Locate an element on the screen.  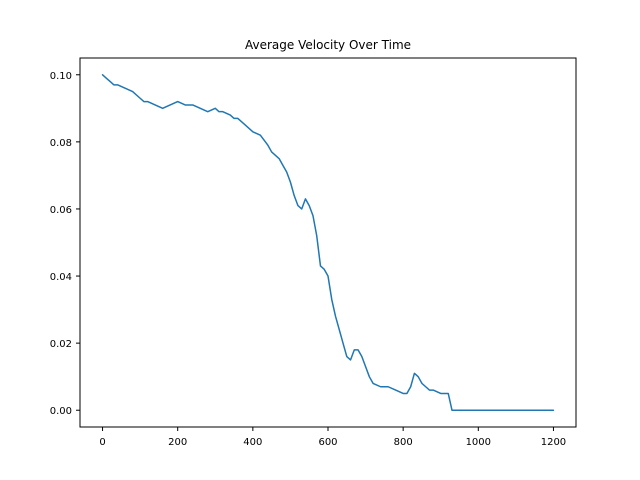
x-tick-label: 800 is located at coordinates (403, 442).